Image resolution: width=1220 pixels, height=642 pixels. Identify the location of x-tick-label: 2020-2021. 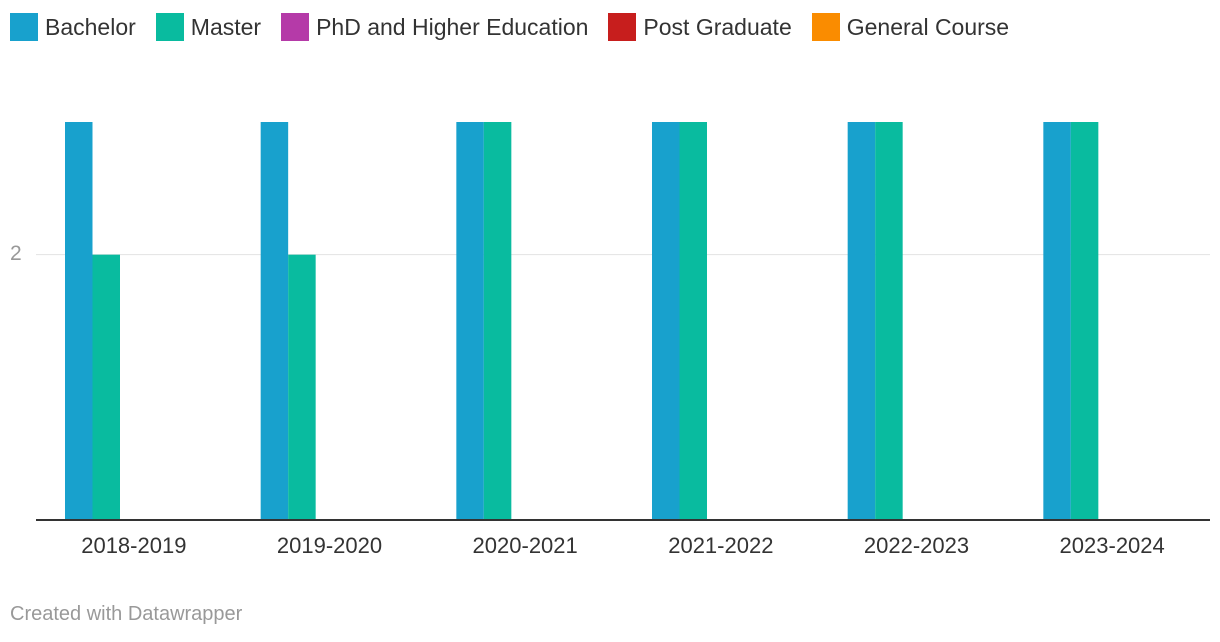
(525, 545).